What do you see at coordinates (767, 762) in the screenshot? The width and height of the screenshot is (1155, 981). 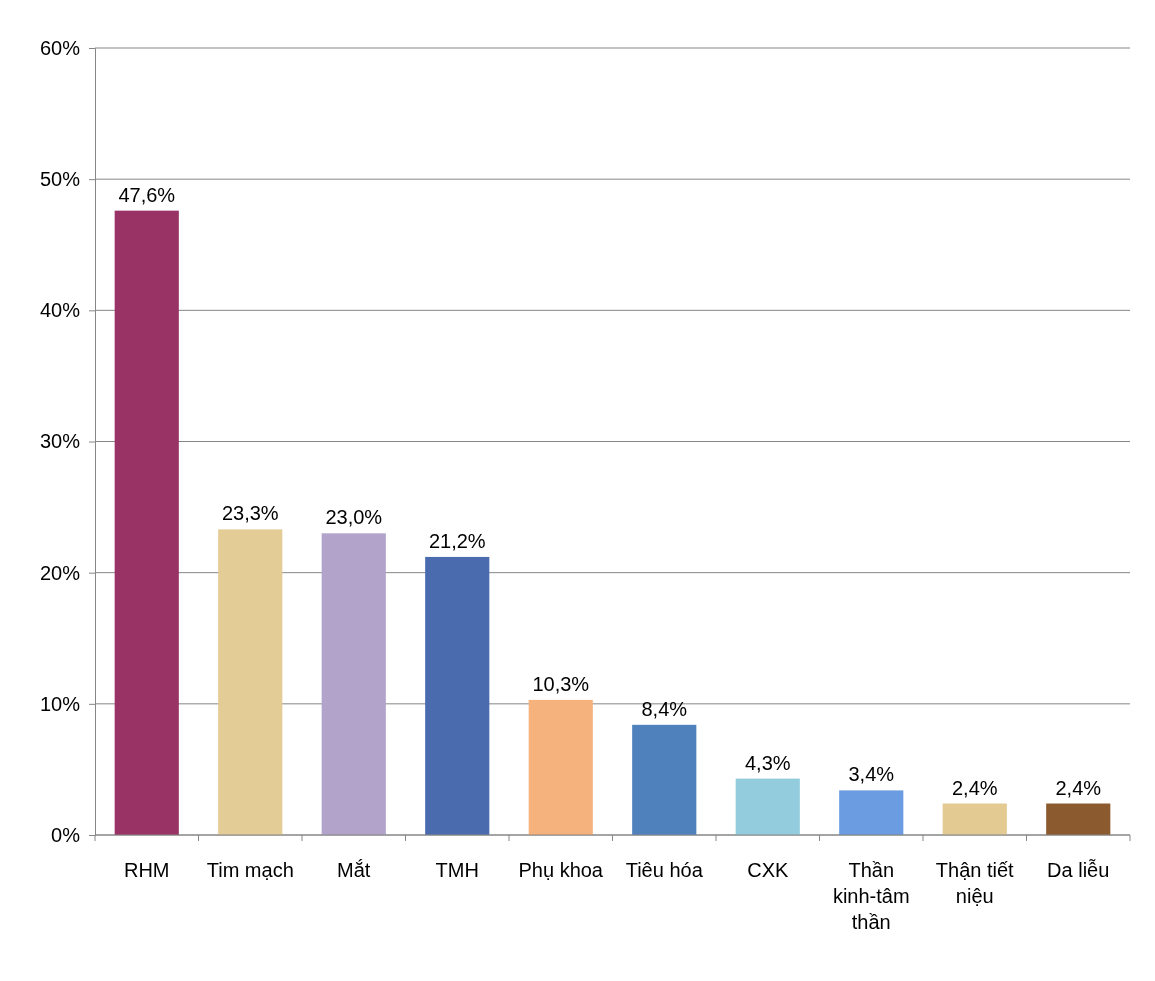 I see `data-label: 4,3%` at bounding box center [767, 762].